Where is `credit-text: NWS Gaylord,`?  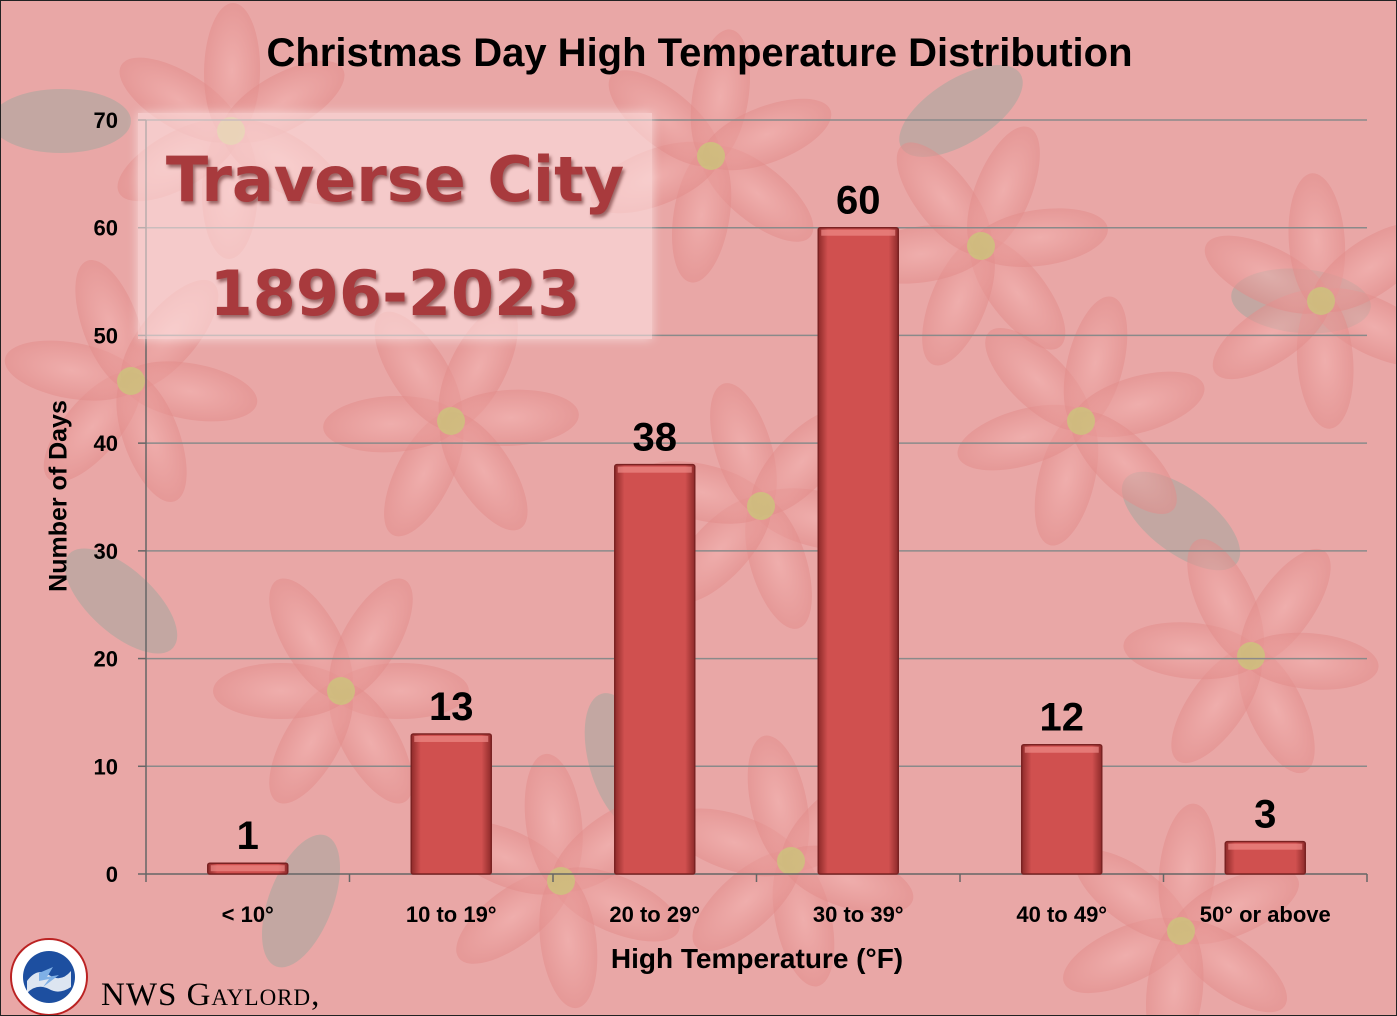 credit-text: NWS Gaylord, is located at coordinates (211, 995).